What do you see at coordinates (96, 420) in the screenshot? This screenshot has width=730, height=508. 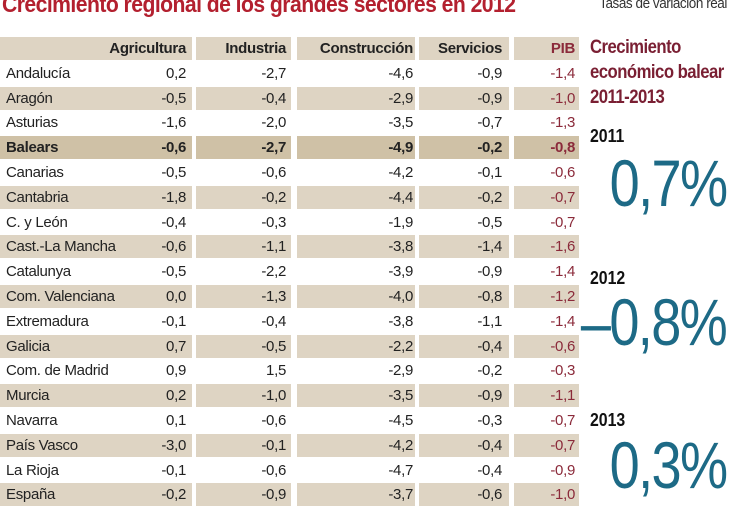 I see `agricultura-cell: Navarra 0,1` at bounding box center [96, 420].